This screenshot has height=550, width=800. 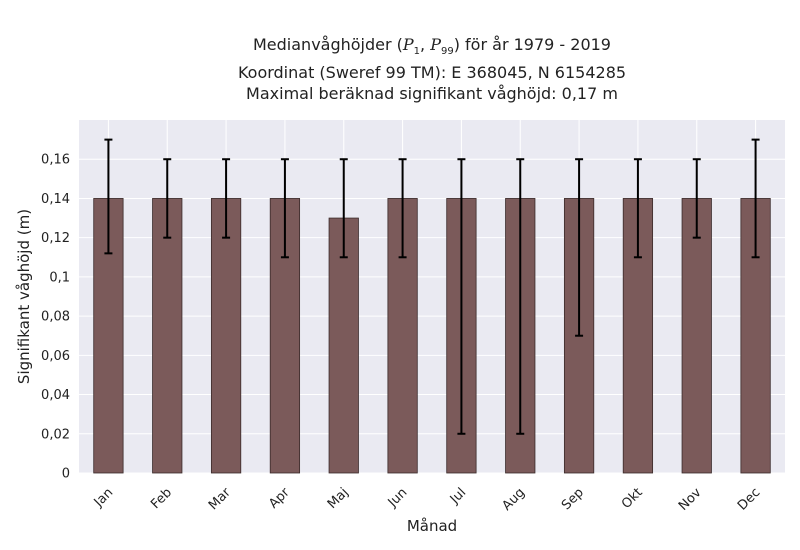 What do you see at coordinates (161, 498) in the screenshot?
I see `x-tick-label: Feb` at bounding box center [161, 498].